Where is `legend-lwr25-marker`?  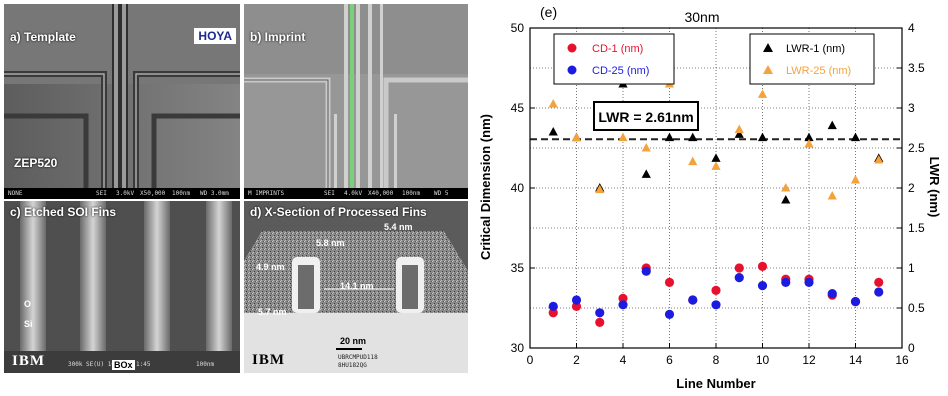 legend-lwr25-marker is located at coordinates (768, 69).